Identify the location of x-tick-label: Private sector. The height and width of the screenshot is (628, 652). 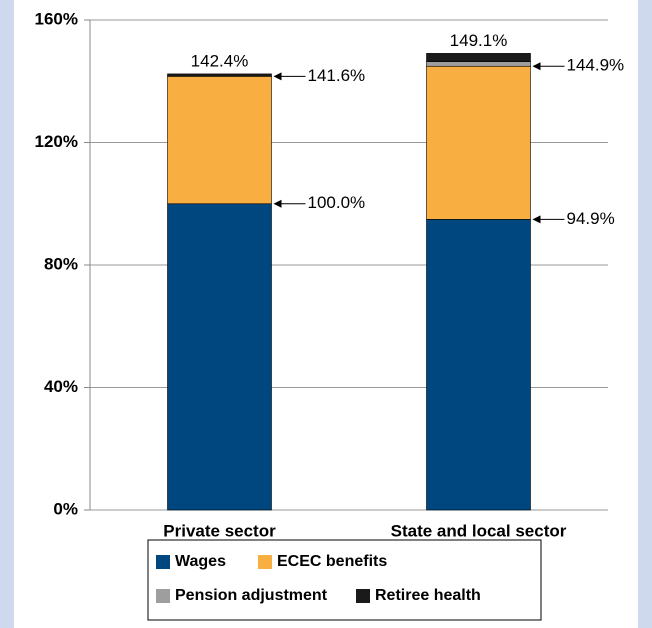
(219, 530).